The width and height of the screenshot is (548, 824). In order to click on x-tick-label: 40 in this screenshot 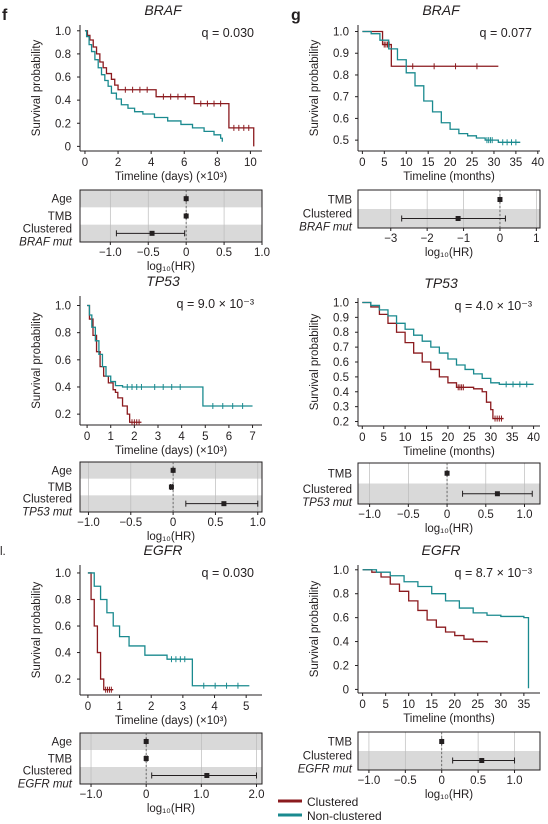, I will do `click(533, 438)`.